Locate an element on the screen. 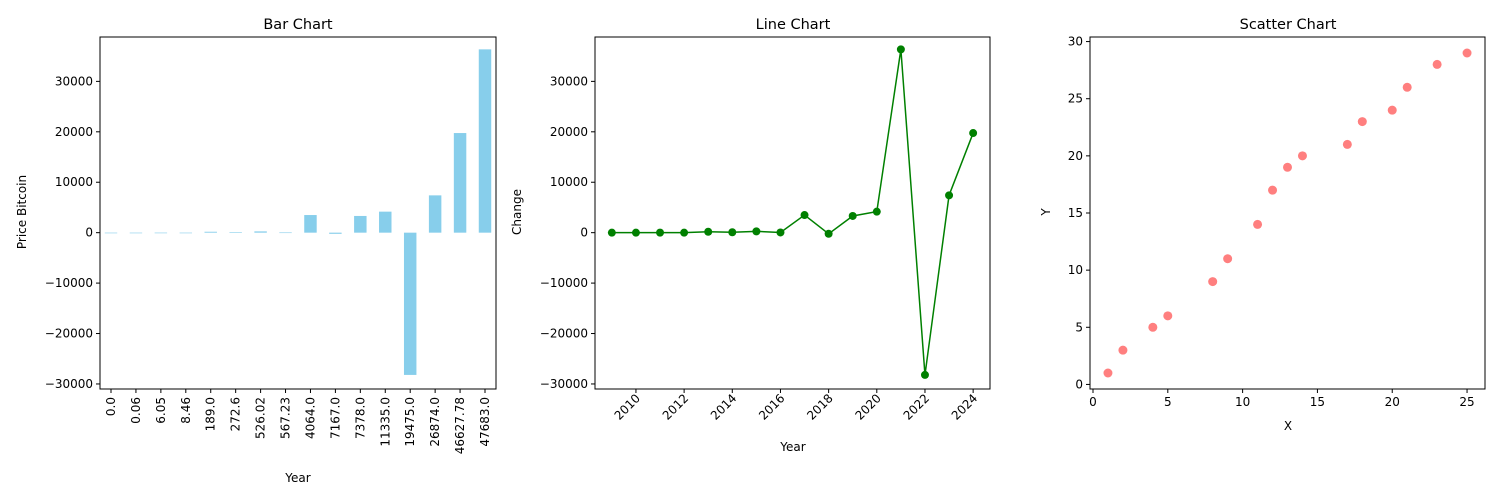 The height and width of the screenshot is (500, 1500). scatter-chart-y-tick-label: 15 is located at coordinates (1075, 213).